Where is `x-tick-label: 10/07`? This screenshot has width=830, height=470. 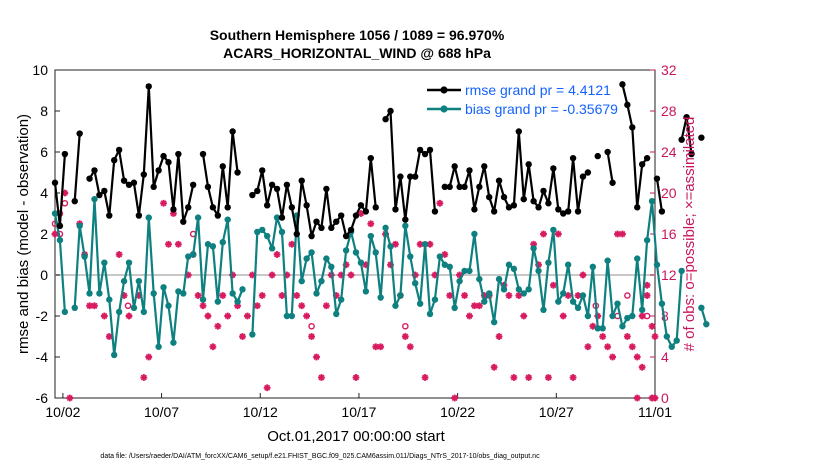
x-tick-label: 10/07 is located at coordinates (161, 412).